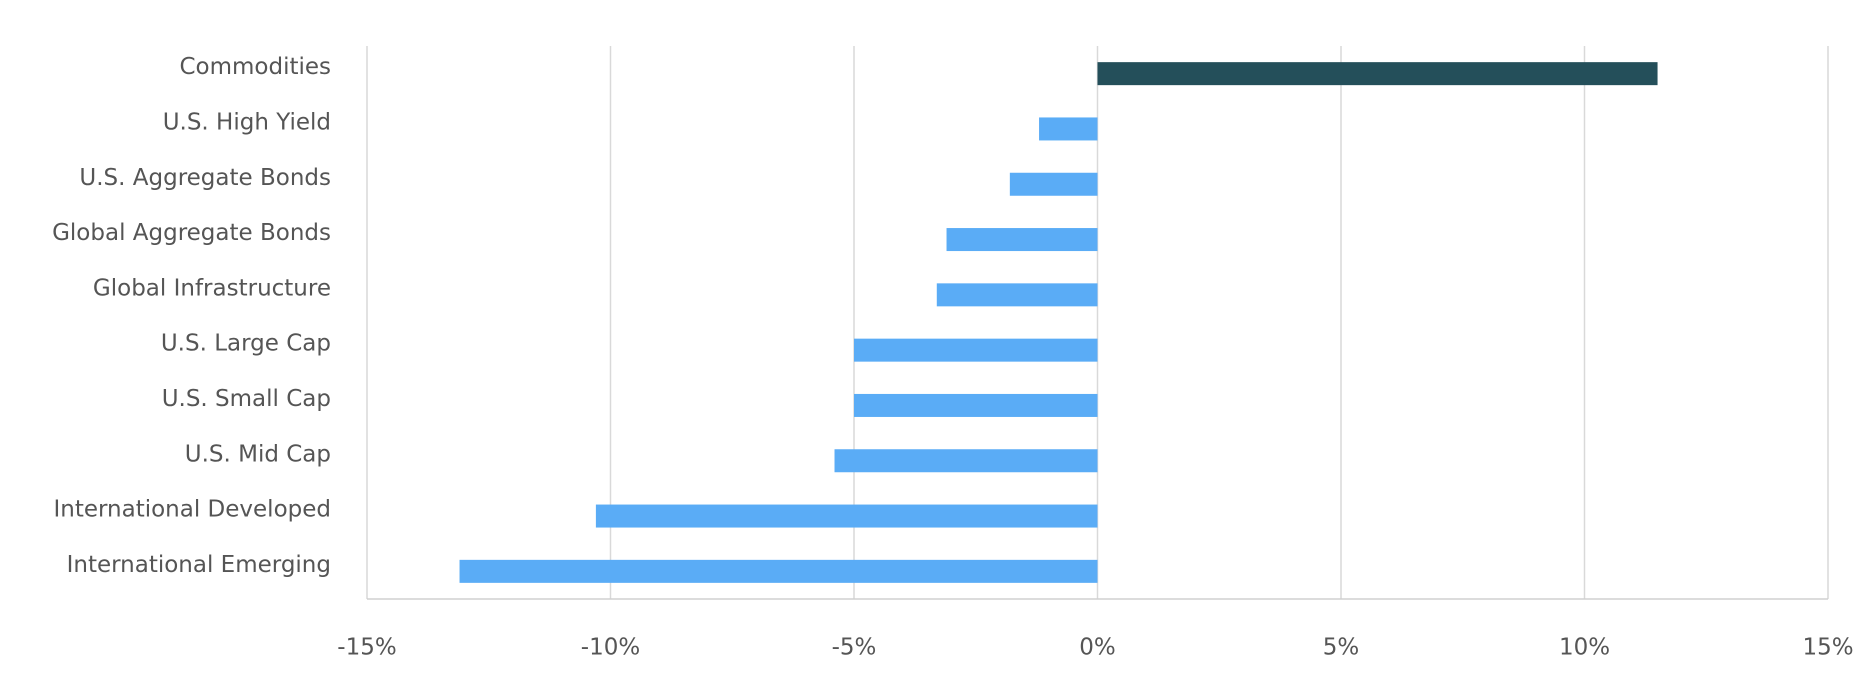  Describe the element at coordinates (1584, 648) in the screenshot. I see `x-tick-label: 10%` at that location.